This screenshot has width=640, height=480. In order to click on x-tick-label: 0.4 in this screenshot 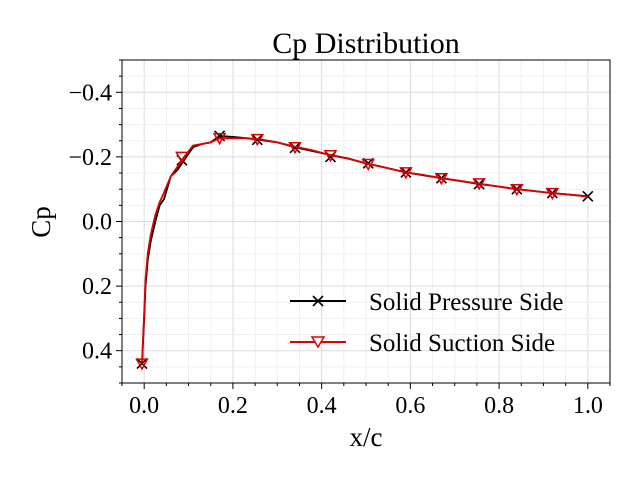, I will do `click(322, 406)`.